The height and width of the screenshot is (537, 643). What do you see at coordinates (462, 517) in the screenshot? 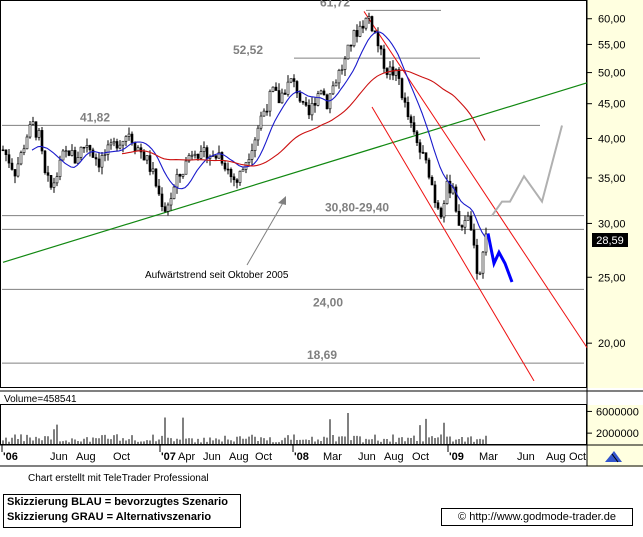
I see `copyright-icon: ©` at bounding box center [462, 517].